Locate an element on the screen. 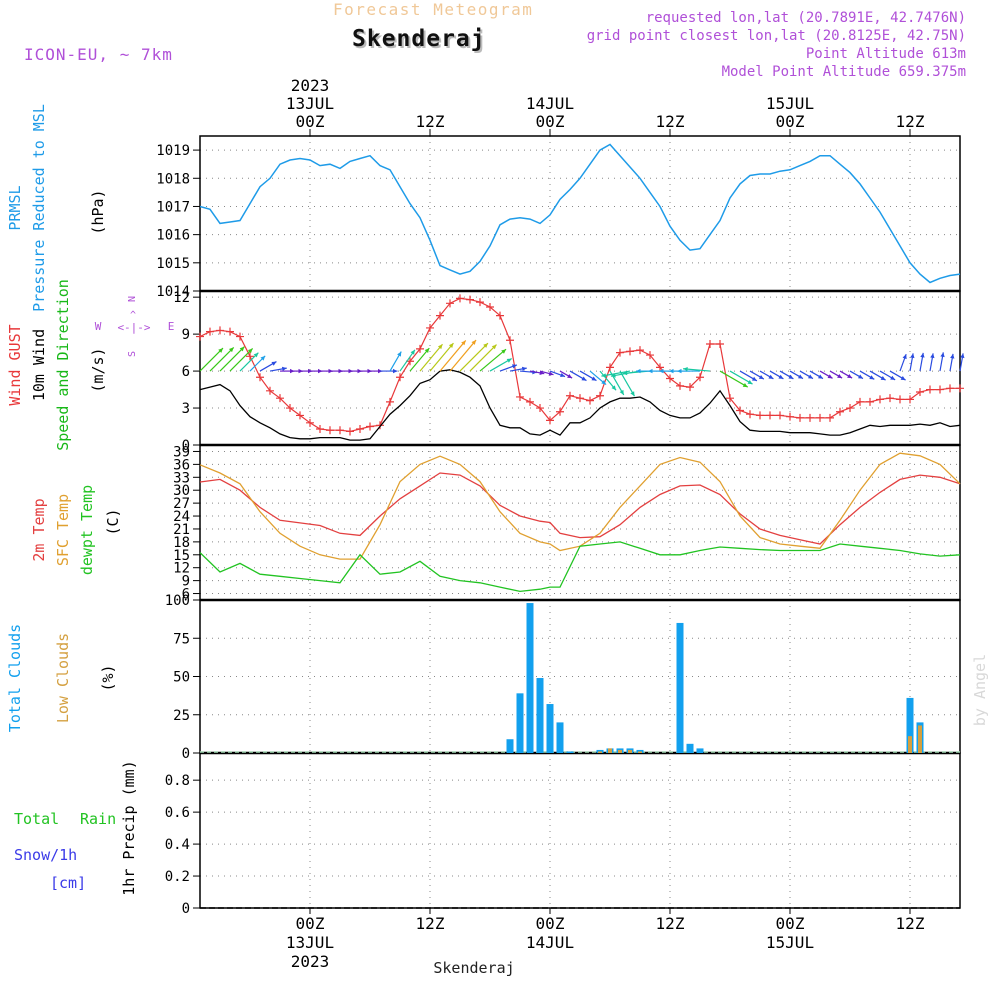 The width and height of the screenshot is (1000, 1000). pressure-ytick-label: 1017 is located at coordinates (173, 207).